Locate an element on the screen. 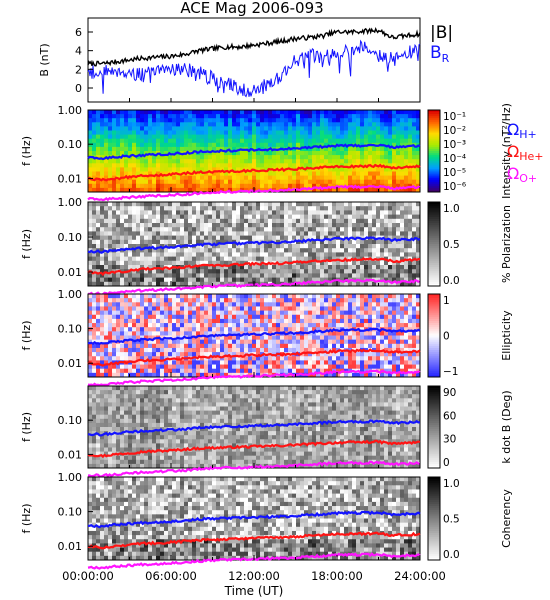 The width and height of the screenshot is (550, 600). colorbar-label: % Polarization is located at coordinates (506, 244).